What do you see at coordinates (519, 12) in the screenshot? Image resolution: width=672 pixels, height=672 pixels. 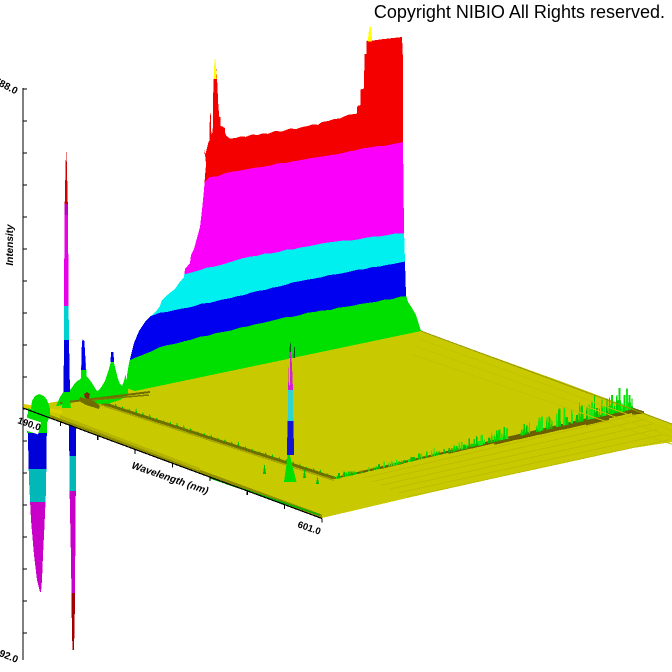 I see `svg-text:Copyright NIBIO All Rights res: Copyright NIBIO All Rights reserved.` at bounding box center [519, 12].